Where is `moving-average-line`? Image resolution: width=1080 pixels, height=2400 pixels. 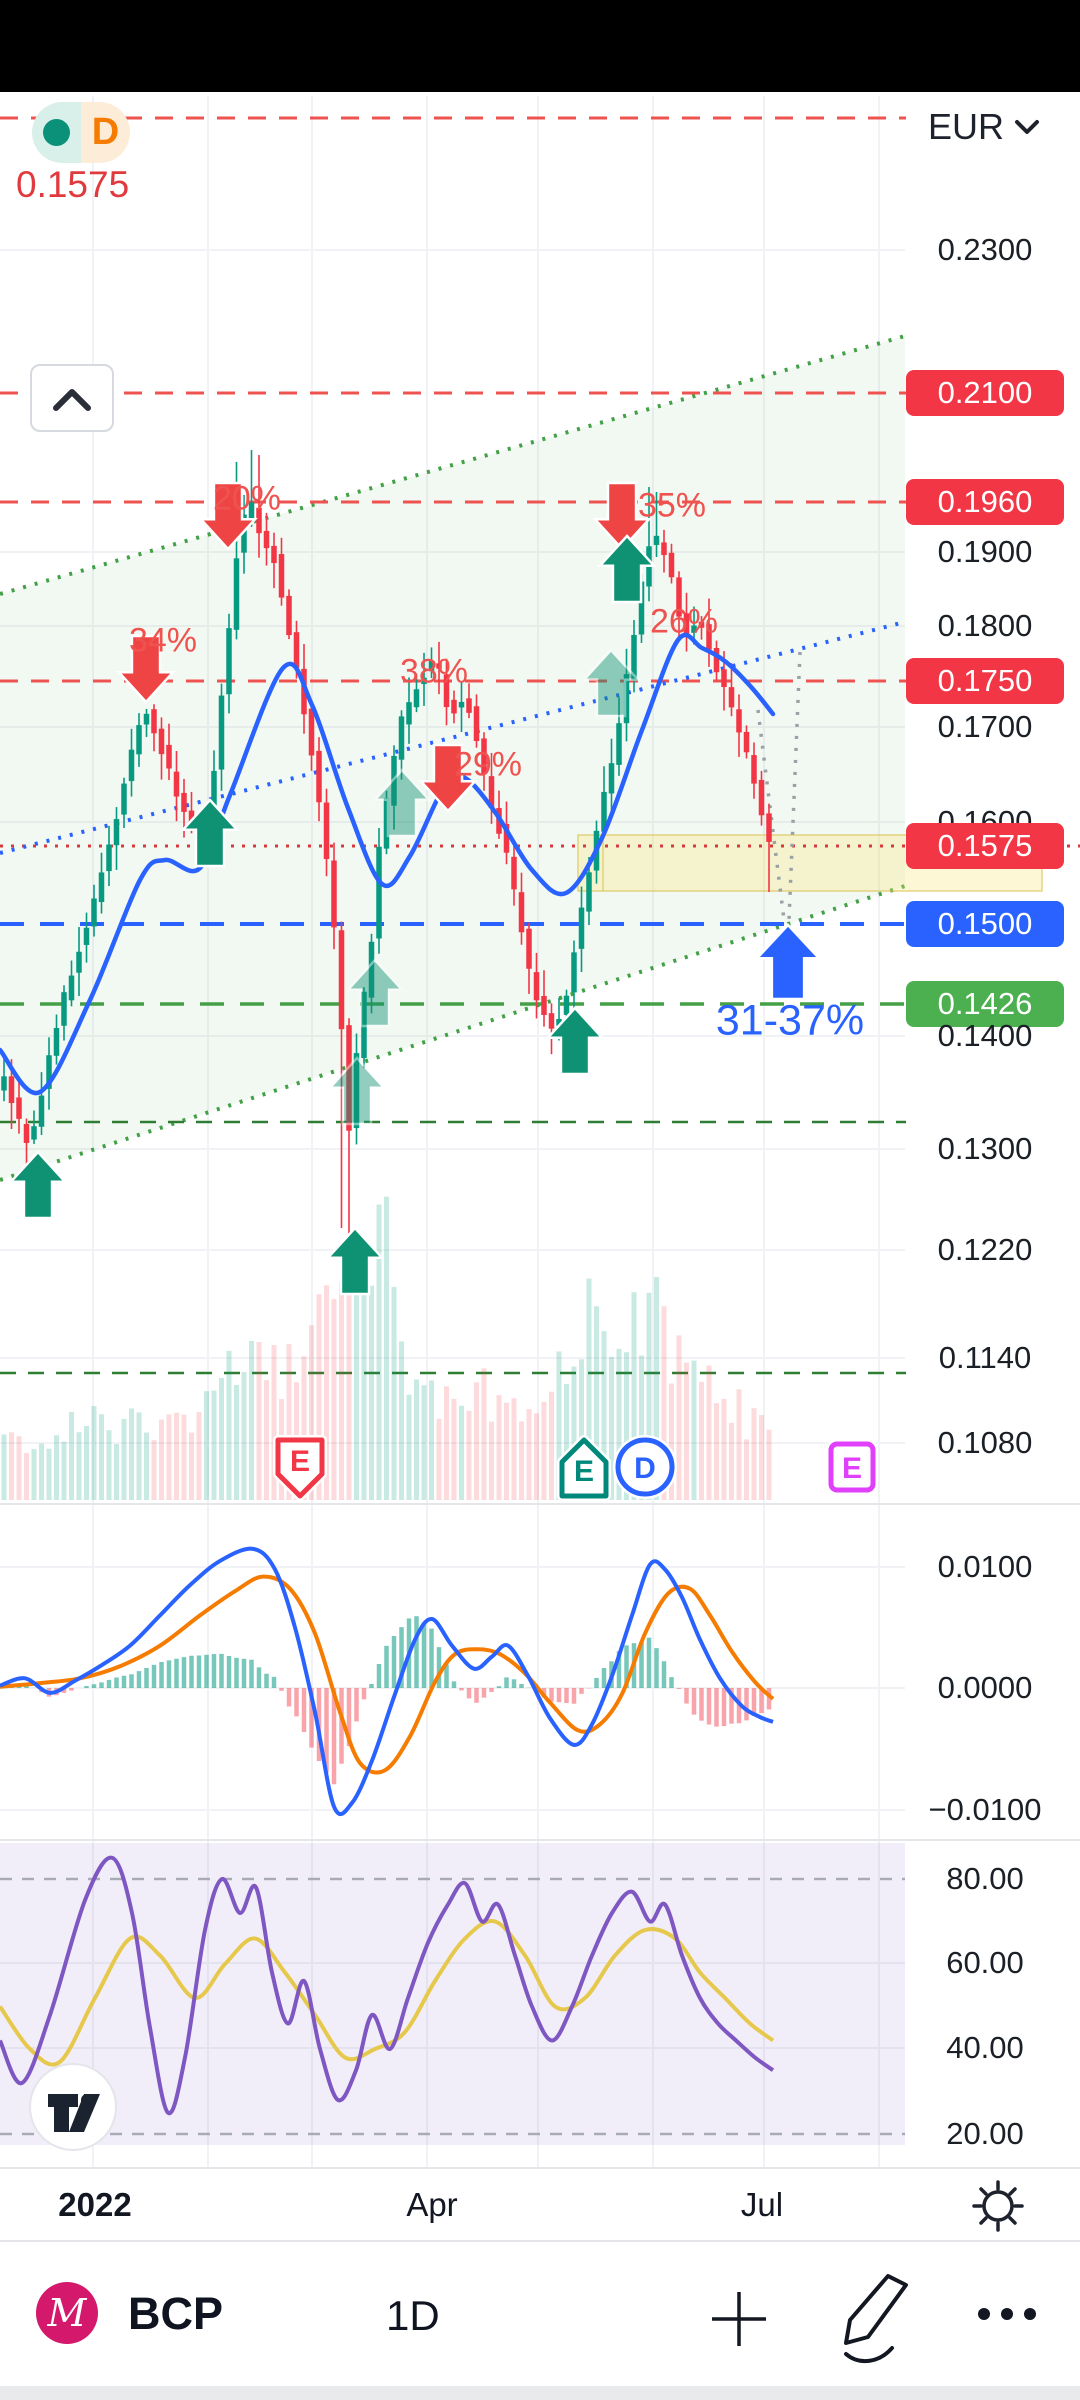
moving-average-line is located at coordinates (388, 864).